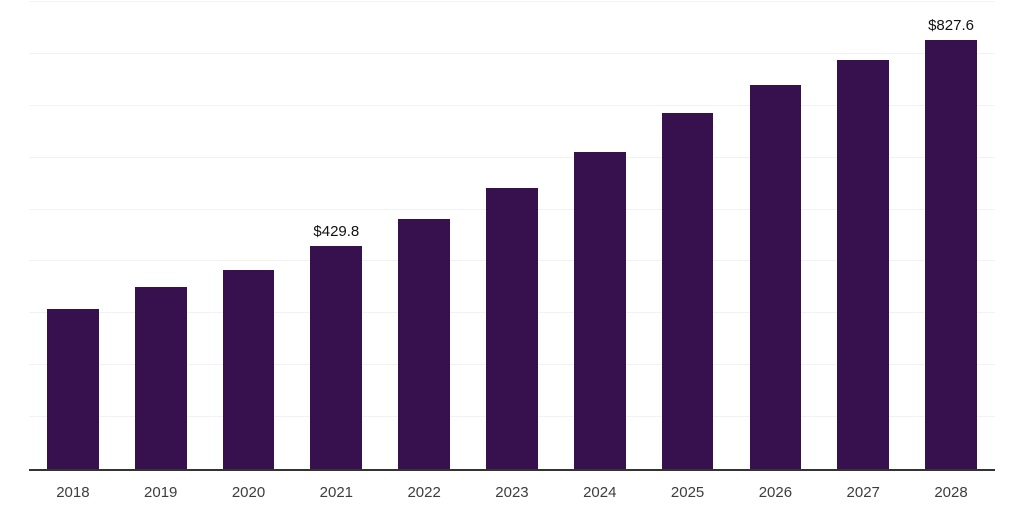 This screenshot has height=512, width=1024. I want to click on bar-2023, so click(512, 328).